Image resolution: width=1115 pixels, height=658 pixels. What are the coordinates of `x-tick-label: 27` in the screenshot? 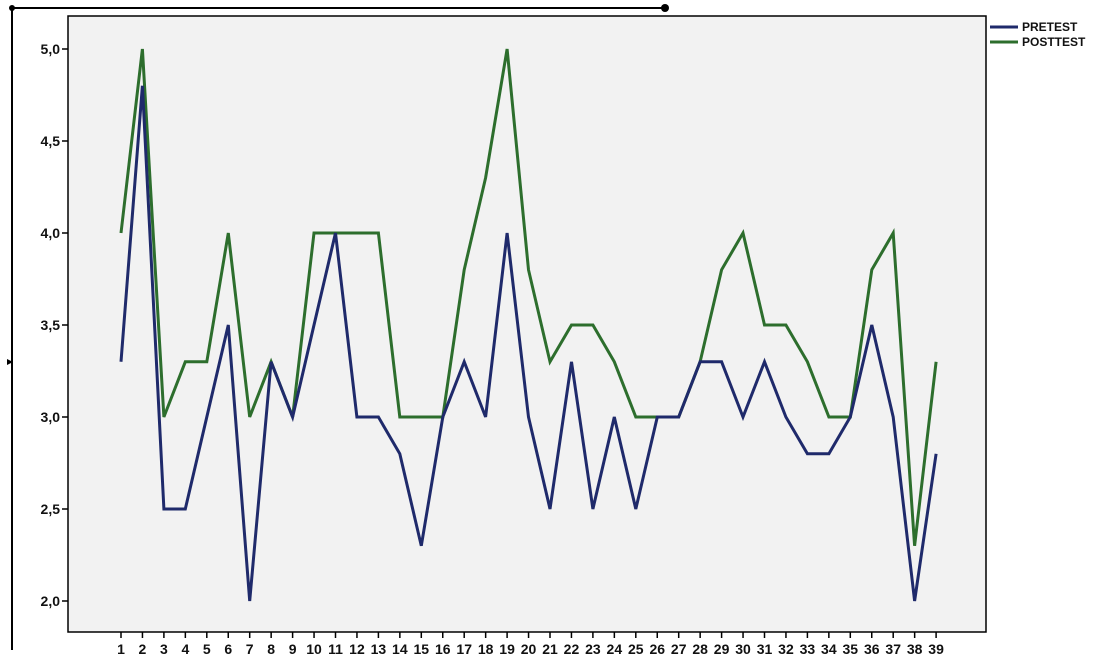 It's located at (679, 649).